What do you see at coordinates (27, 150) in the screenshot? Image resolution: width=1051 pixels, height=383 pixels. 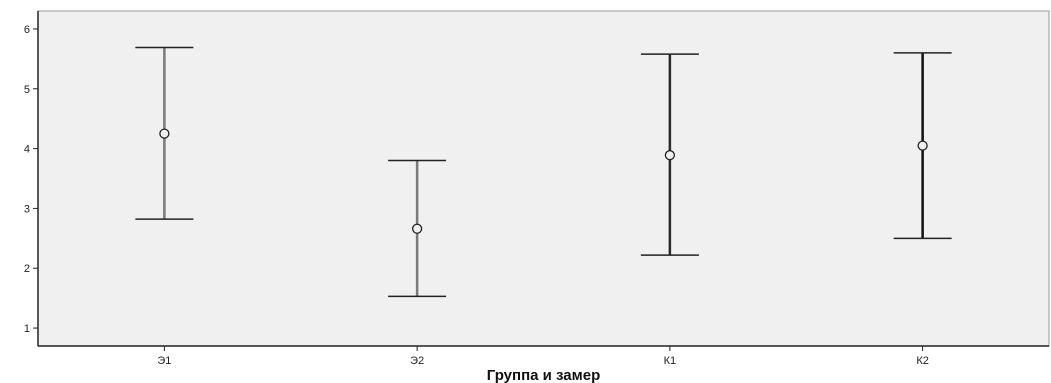 I see `y-tick-label: 4` at bounding box center [27, 150].